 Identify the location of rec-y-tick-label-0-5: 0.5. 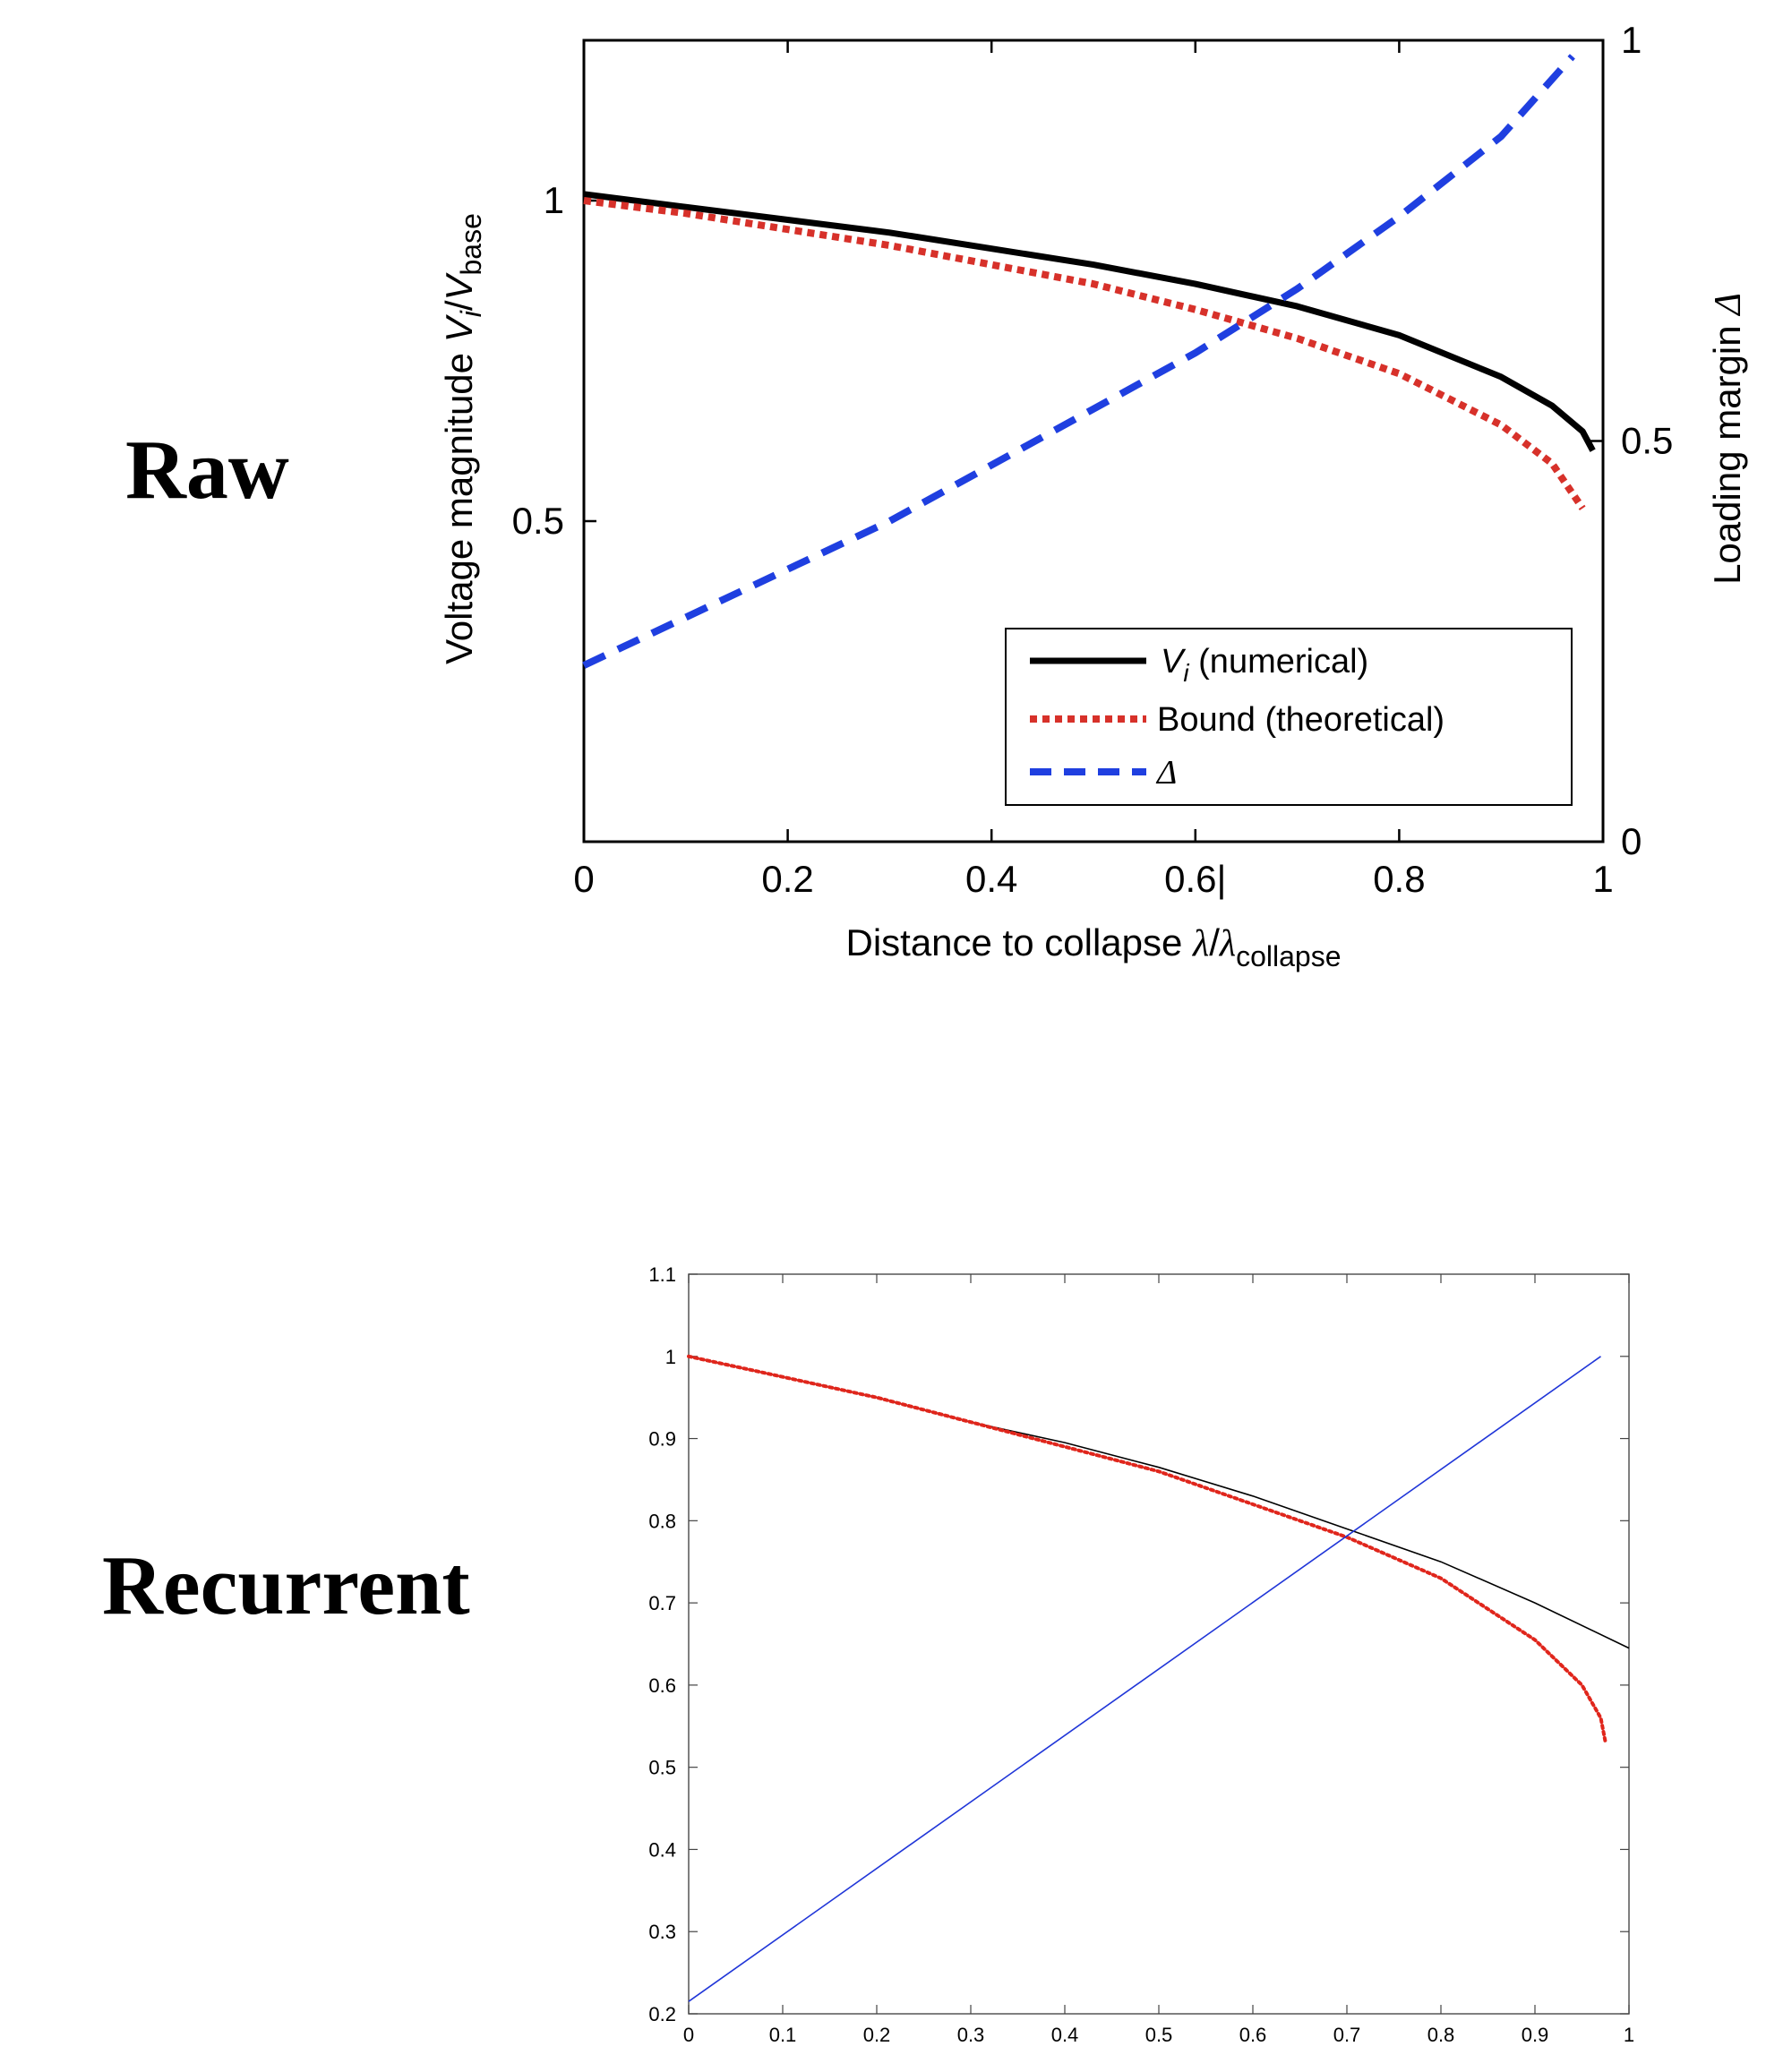
(662, 1768).